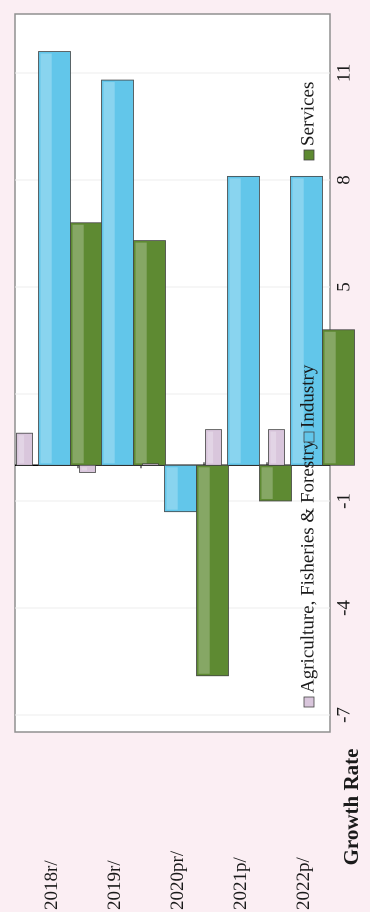 The height and width of the screenshot is (912, 370). What do you see at coordinates (351, 807) in the screenshot?
I see `x-axis-title: Growth Rate` at bounding box center [351, 807].